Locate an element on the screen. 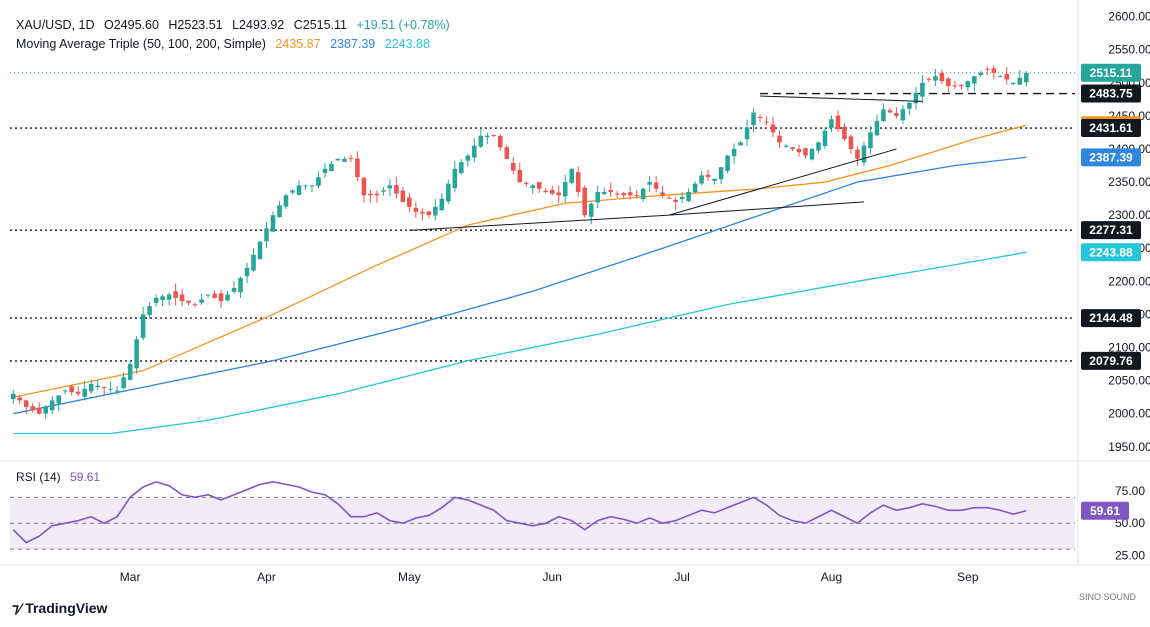 The height and width of the screenshot is (627, 1150). watermark-logo: SINO SOUND is located at coordinates (1107, 597).